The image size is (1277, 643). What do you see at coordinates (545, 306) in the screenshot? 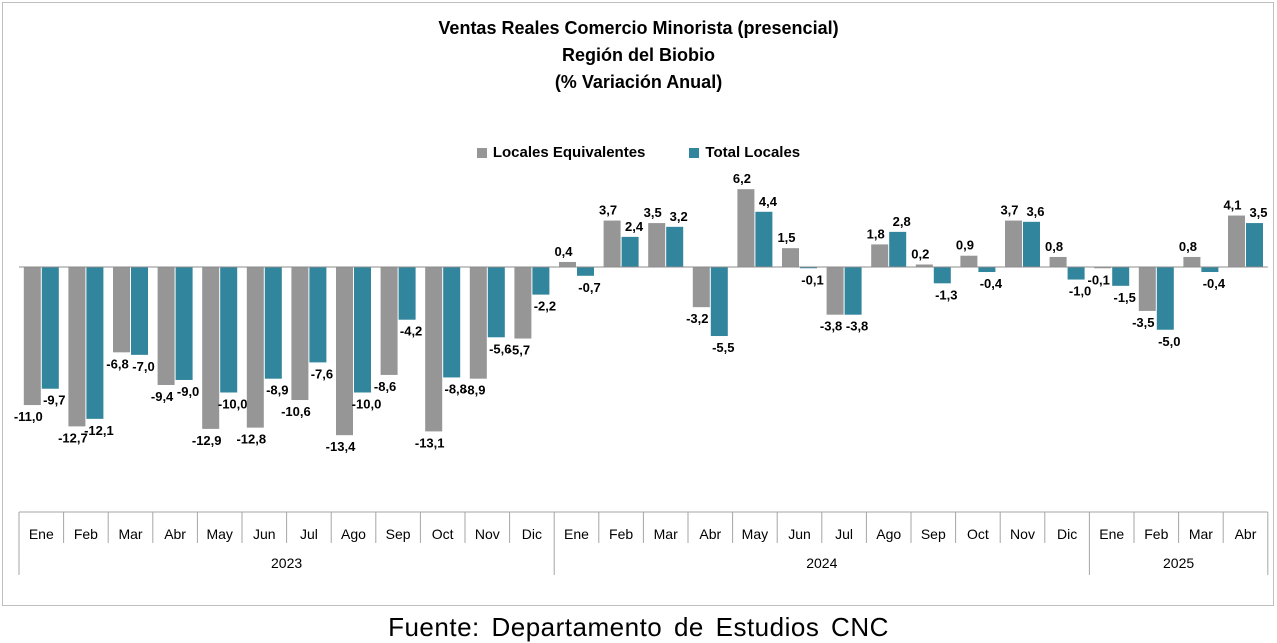
I see `data-label: -2,2` at bounding box center [545, 306].